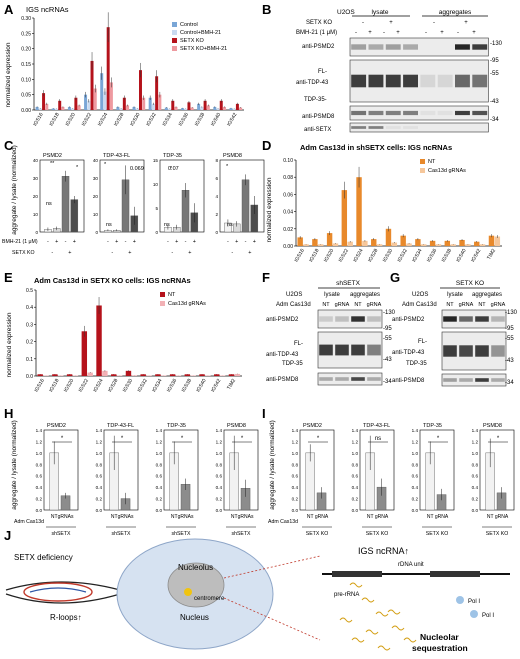 The image size is (520, 659). What do you see at coordinates (188, 592) in the screenshot?
I see `centromere-dot` at bounding box center [188, 592].